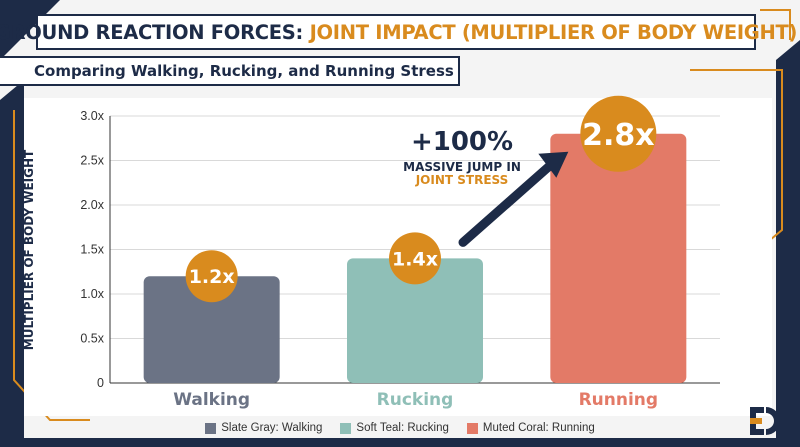  What do you see at coordinates (619, 400) in the screenshot?
I see `x-tick-label-running: Running` at bounding box center [619, 400].